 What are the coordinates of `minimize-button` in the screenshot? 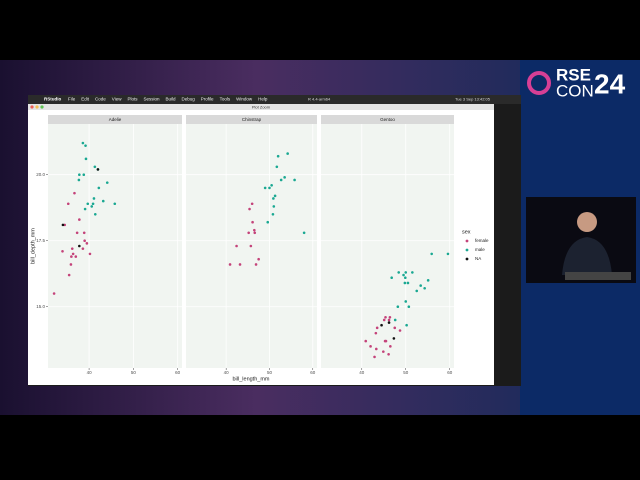 It's located at (37, 107).